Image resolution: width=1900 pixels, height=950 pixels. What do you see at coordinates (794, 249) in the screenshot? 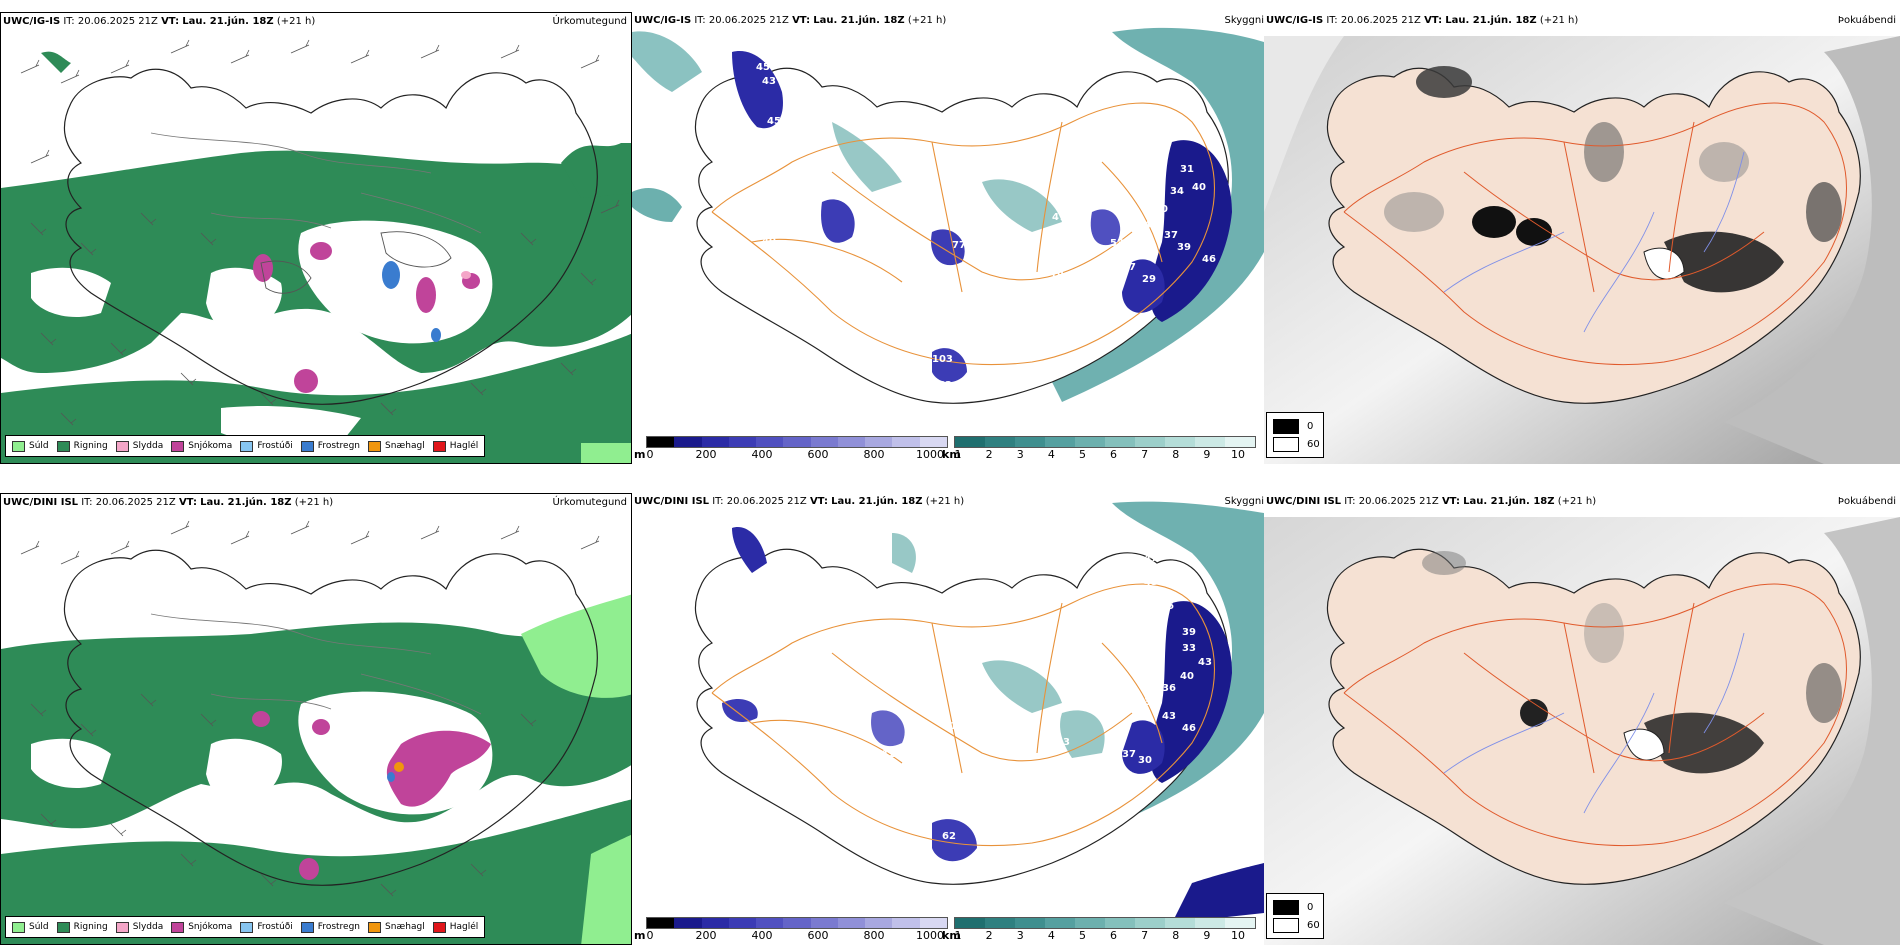
I see `svg-text: 76` at bounding box center [794, 249].